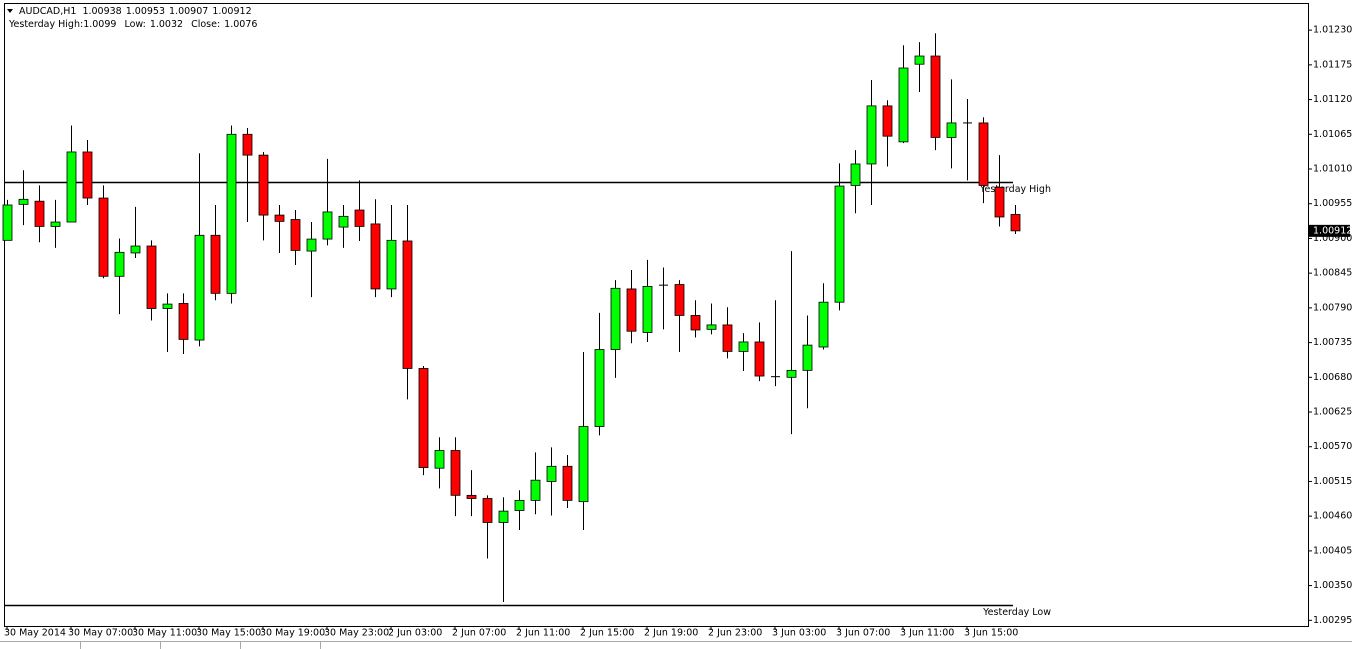 Image resolution: width=1352 pixels, height=649 pixels. What do you see at coordinates (164, 633) in the screenshot?
I see `x-tick-label: 30 May 11:00` at bounding box center [164, 633].